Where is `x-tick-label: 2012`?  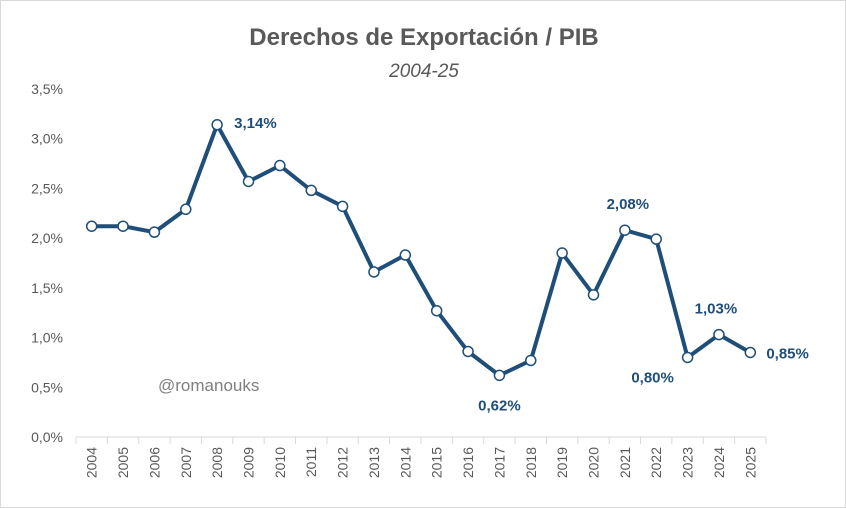 x-tick-label: 2012 is located at coordinates (343, 462).